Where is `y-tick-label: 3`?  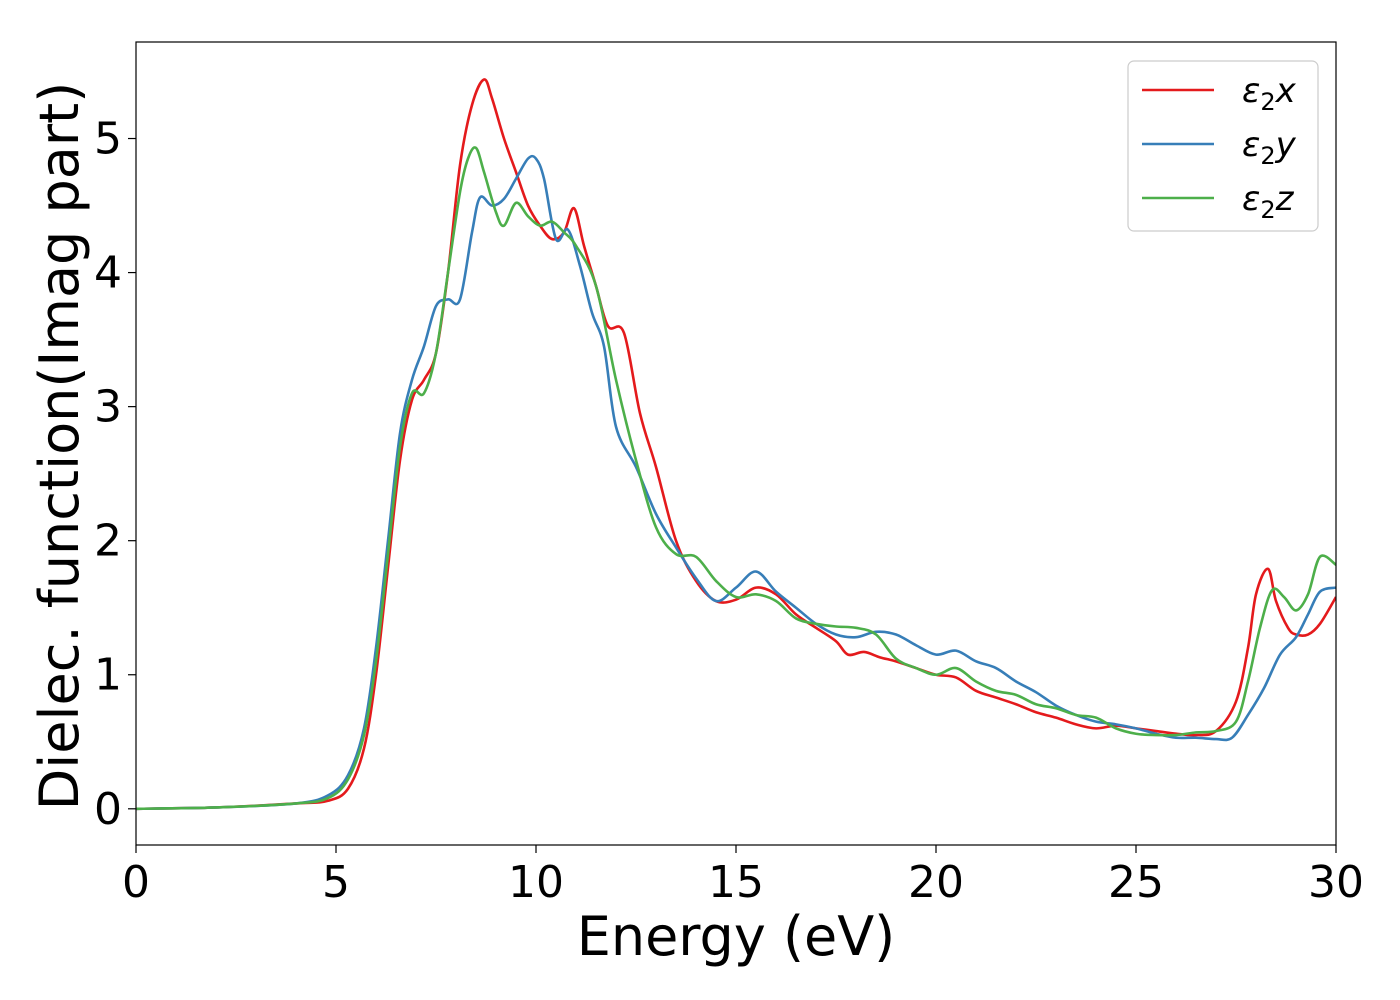
y-tick-label: 3 is located at coordinates (108, 407).